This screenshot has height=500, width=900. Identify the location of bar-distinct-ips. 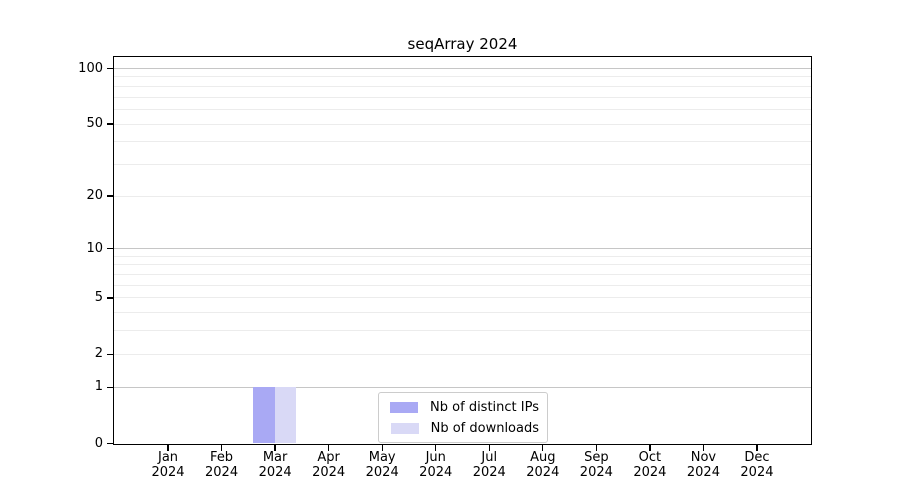
(264, 414).